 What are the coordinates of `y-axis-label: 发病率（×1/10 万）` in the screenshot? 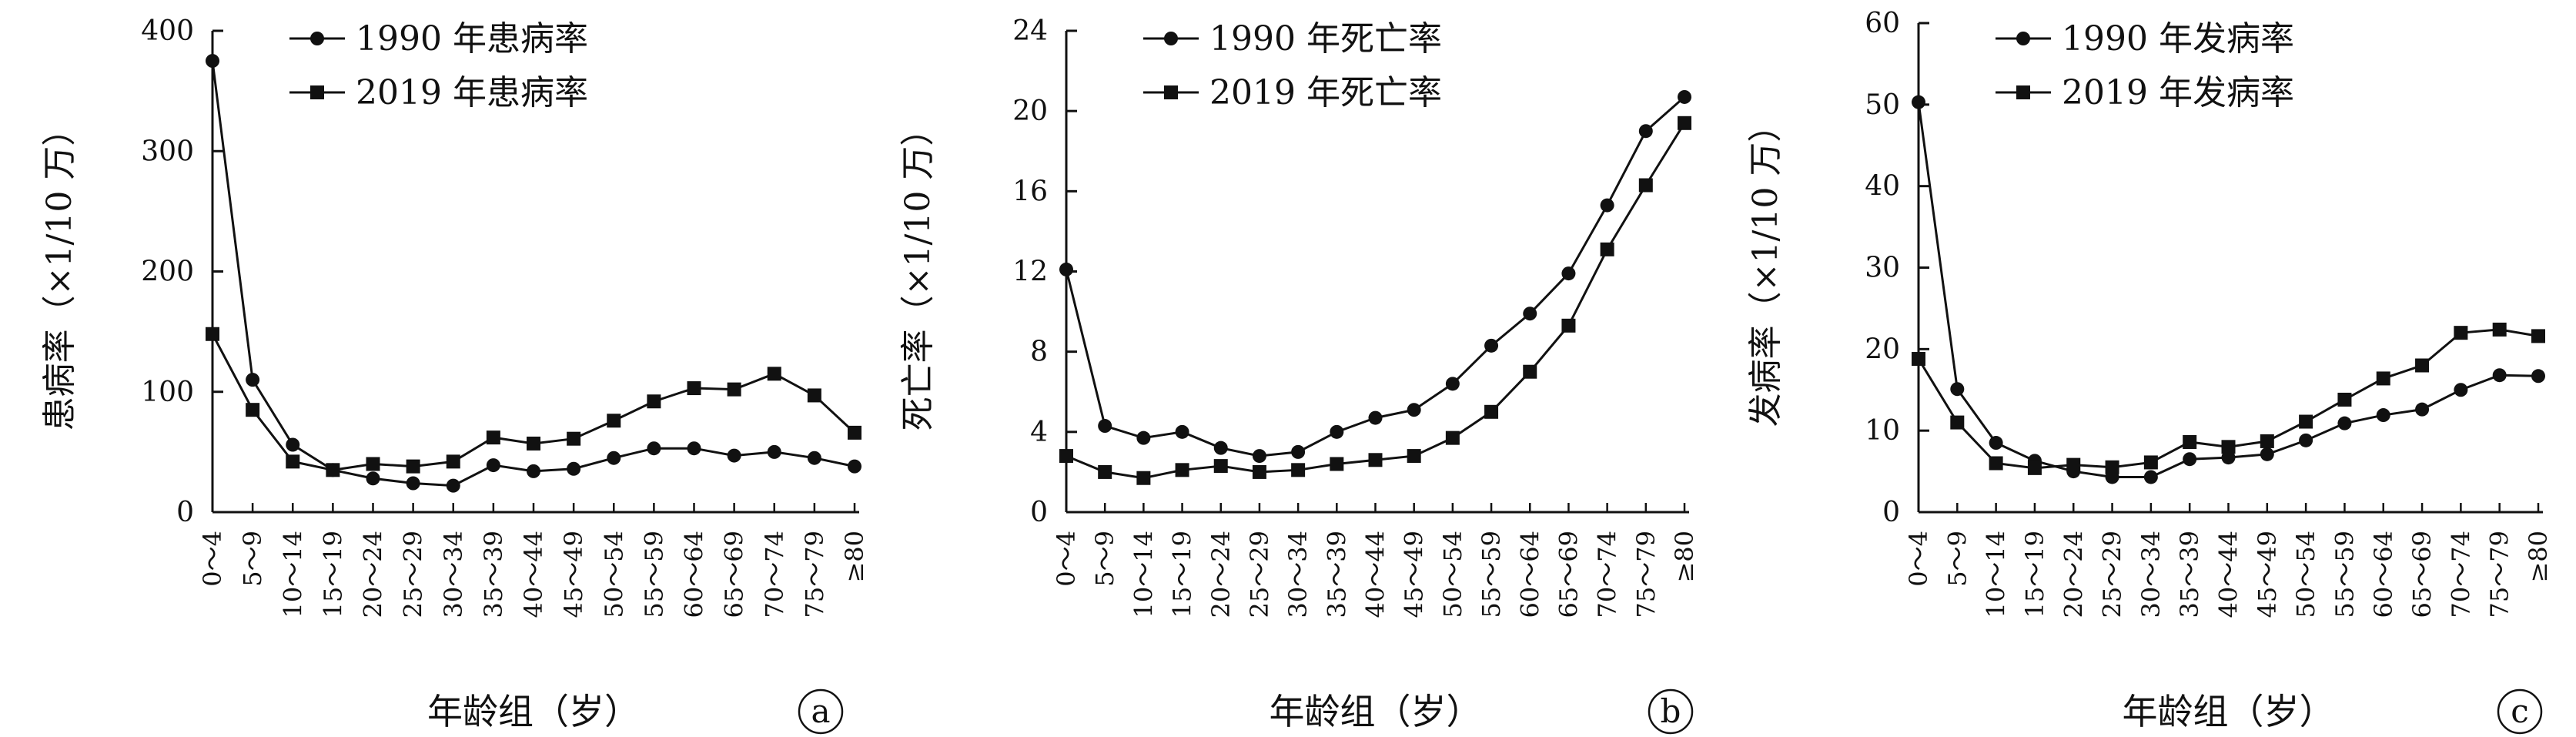 It's located at (1766, 268).